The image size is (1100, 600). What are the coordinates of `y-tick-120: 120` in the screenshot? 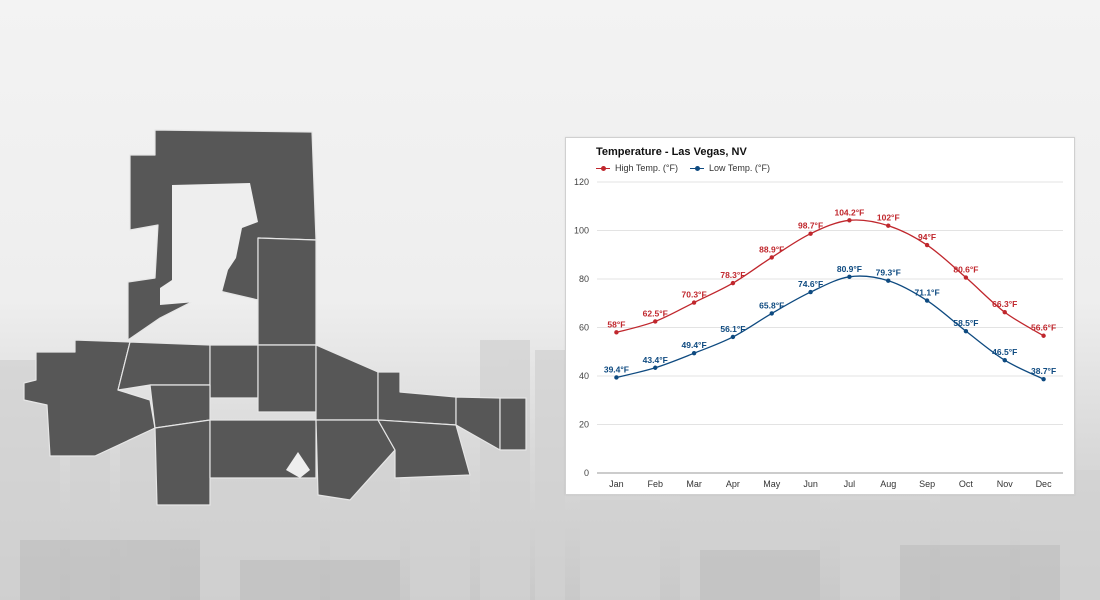 It's located at (581, 182).